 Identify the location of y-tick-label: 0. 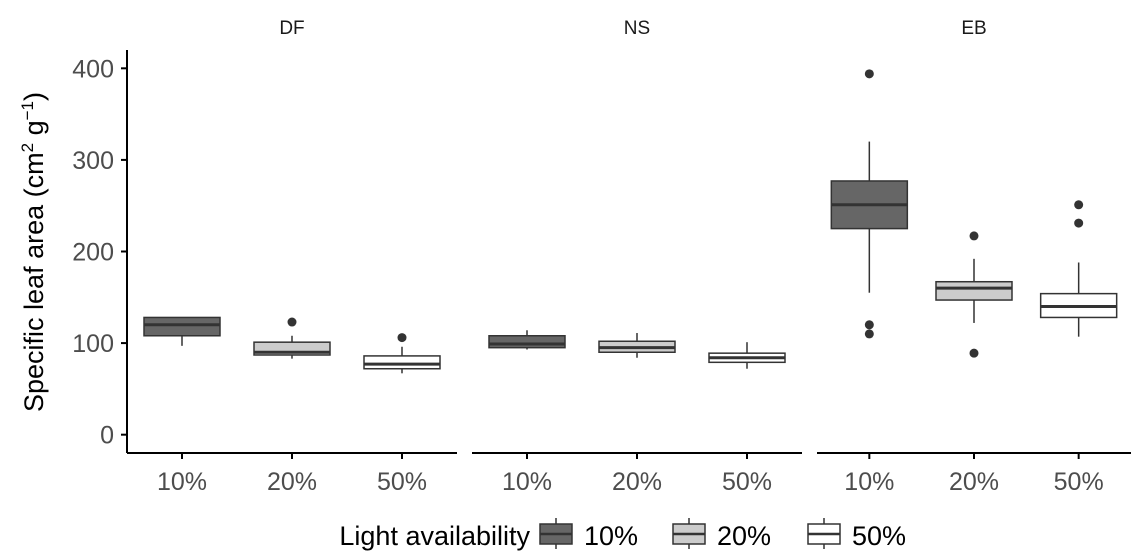
(107, 436).